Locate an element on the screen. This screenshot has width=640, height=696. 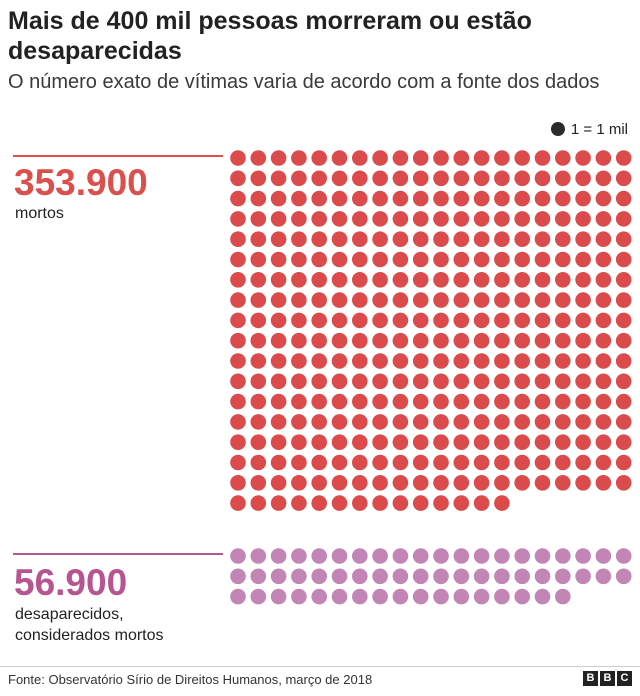
dead-label: mortos is located at coordinates (39, 213).